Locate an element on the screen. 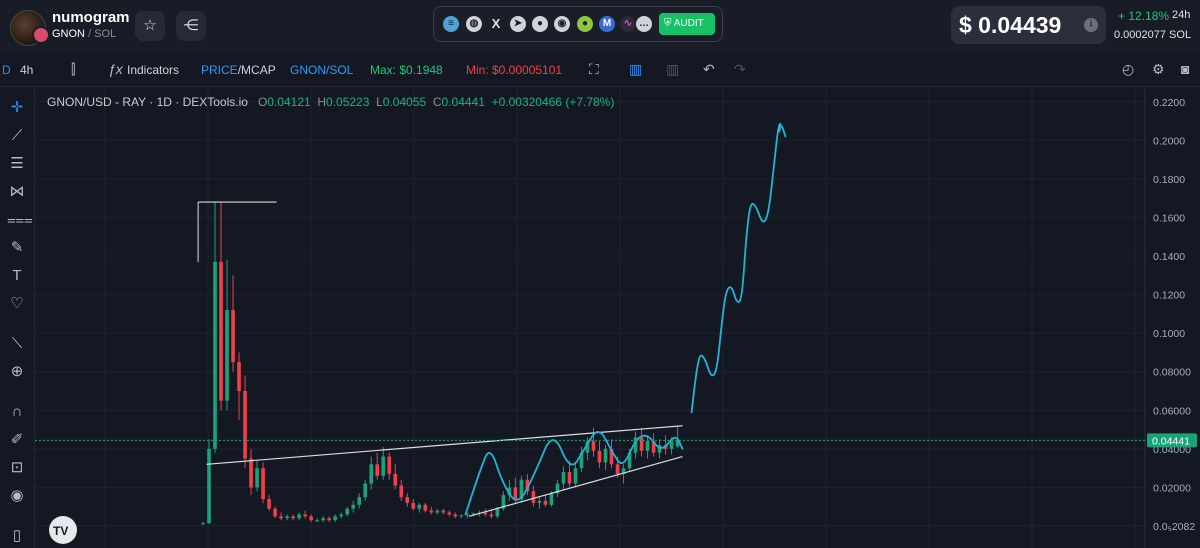 This screenshot has width=1200, height=548. mcap-toggle: MCAP is located at coordinates (258, 70).